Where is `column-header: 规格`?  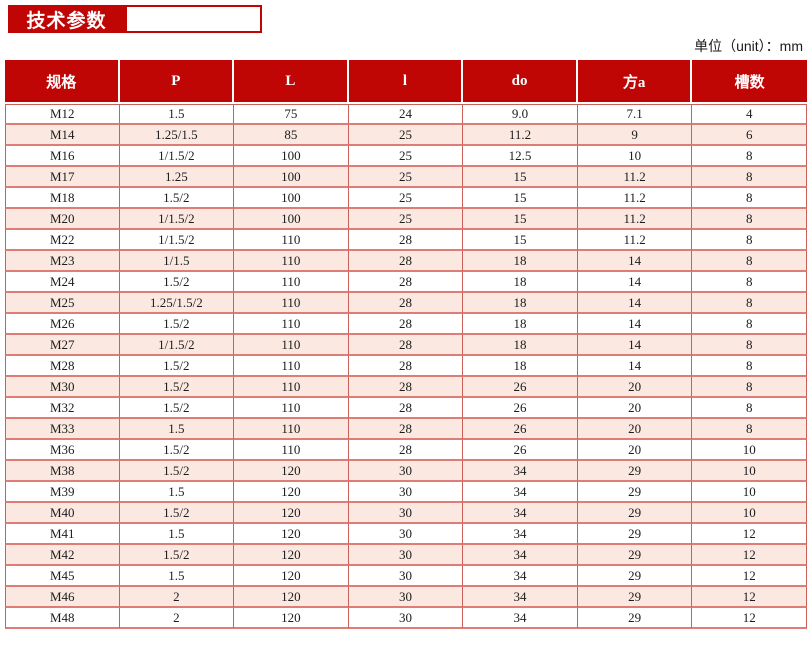 column-header: 规格 is located at coordinates (62, 82).